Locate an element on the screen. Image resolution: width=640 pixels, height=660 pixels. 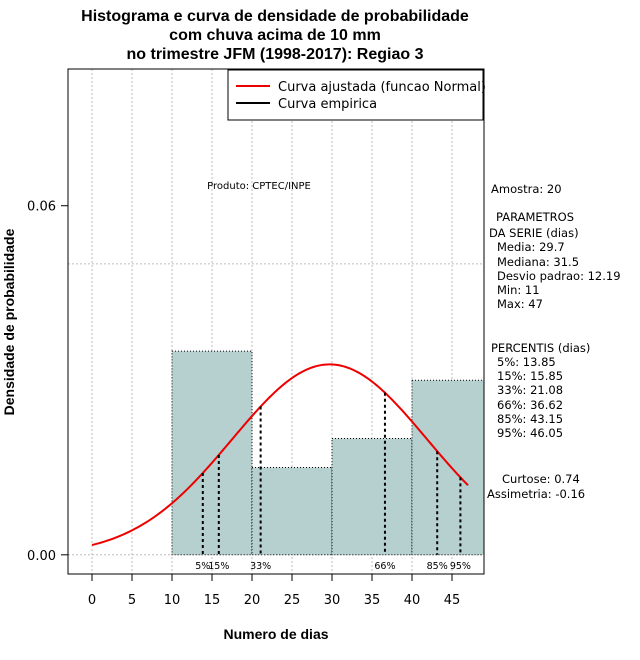
stat-p5: 5%: 13.85 is located at coordinates (526, 362).